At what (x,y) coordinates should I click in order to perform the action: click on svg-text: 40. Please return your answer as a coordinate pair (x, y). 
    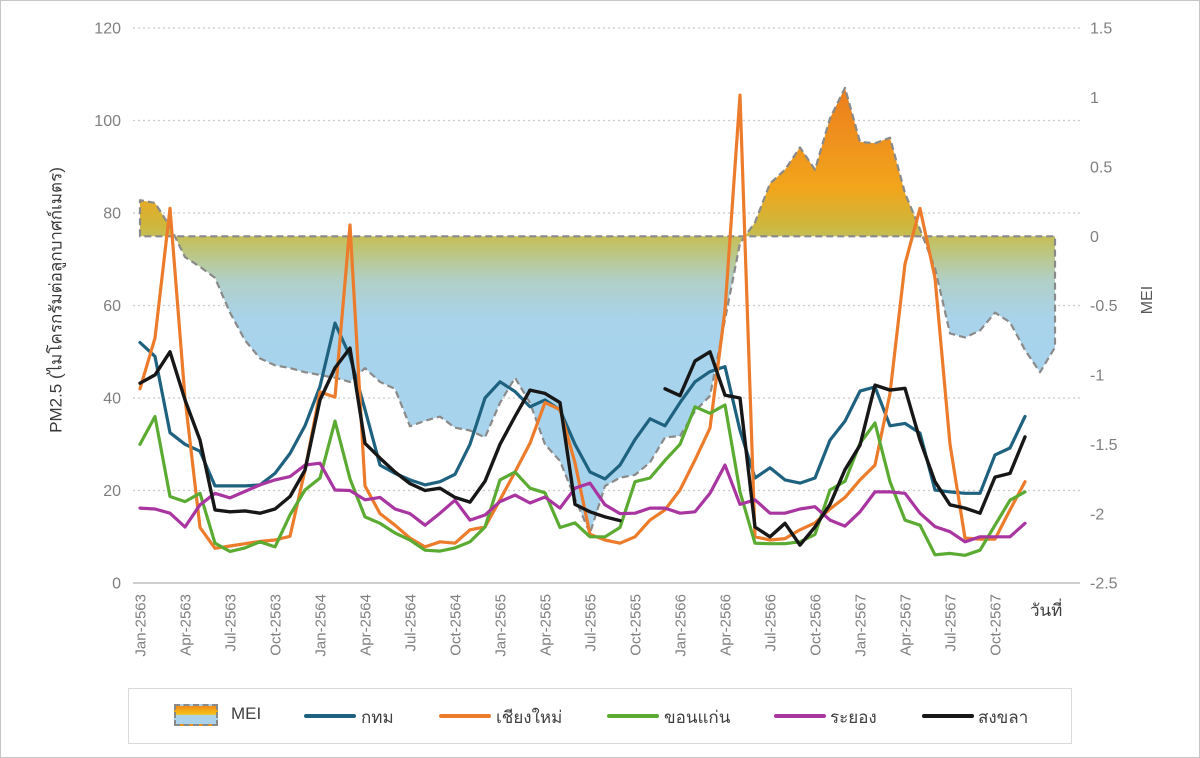
    Looking at the image, I should click on (112, 399).